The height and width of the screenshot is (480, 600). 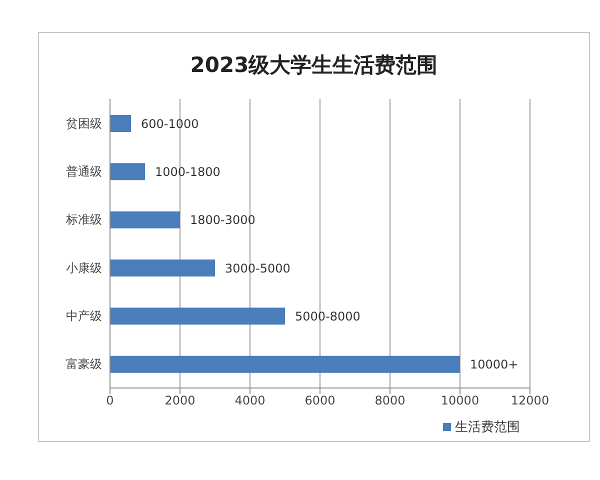 What do you see at coordinates (460, 401) in the screenshot?
I see `x-tick-label: 10000` at bounding box center [460, 401].